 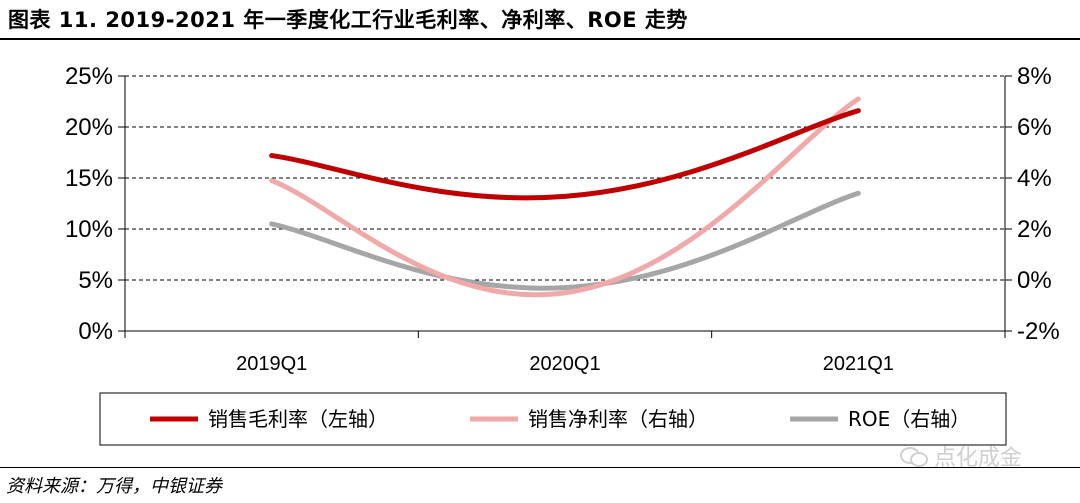 I want to click on legend-label: 销售净利率（右轴）, so click(x=618, y=419).